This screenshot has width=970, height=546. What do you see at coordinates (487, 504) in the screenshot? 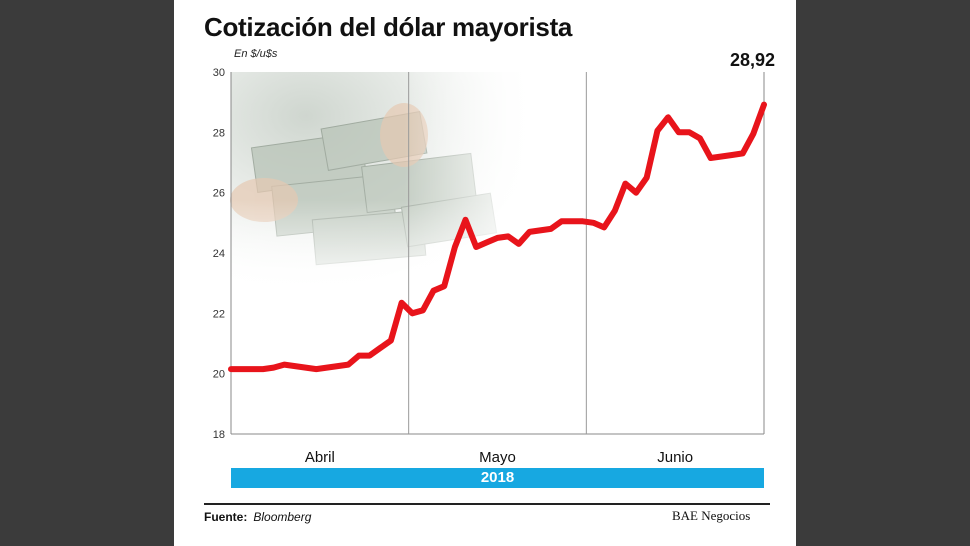
I see `footer-rule` at bounding box center [487, 504].